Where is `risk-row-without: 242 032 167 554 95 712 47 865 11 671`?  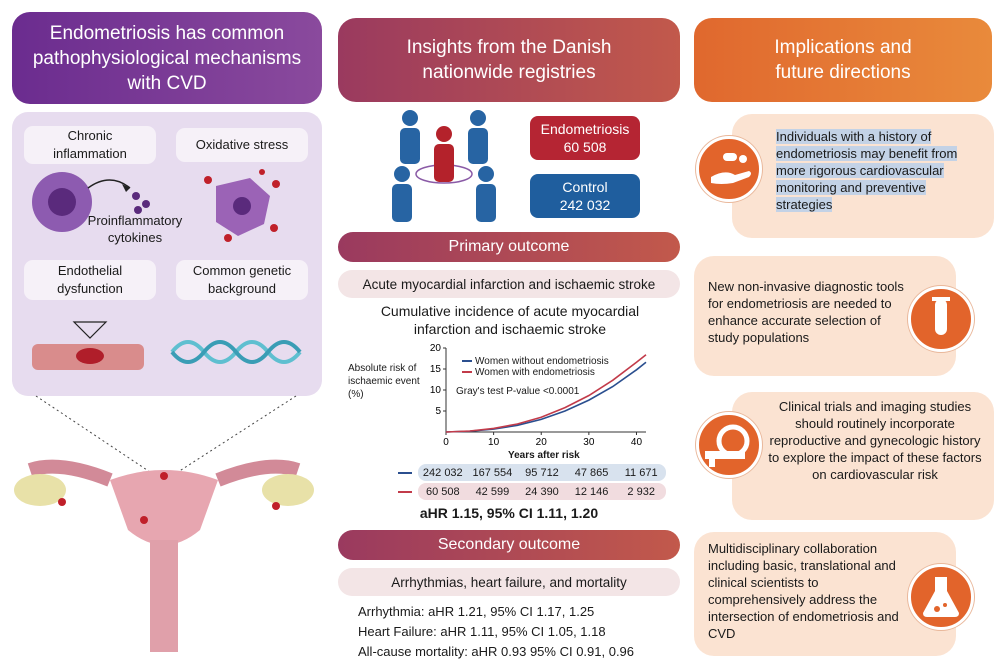
risk-row-without: 242 032 167 554 95 712 47 865 11 671 is located at coordinates (542, 472).